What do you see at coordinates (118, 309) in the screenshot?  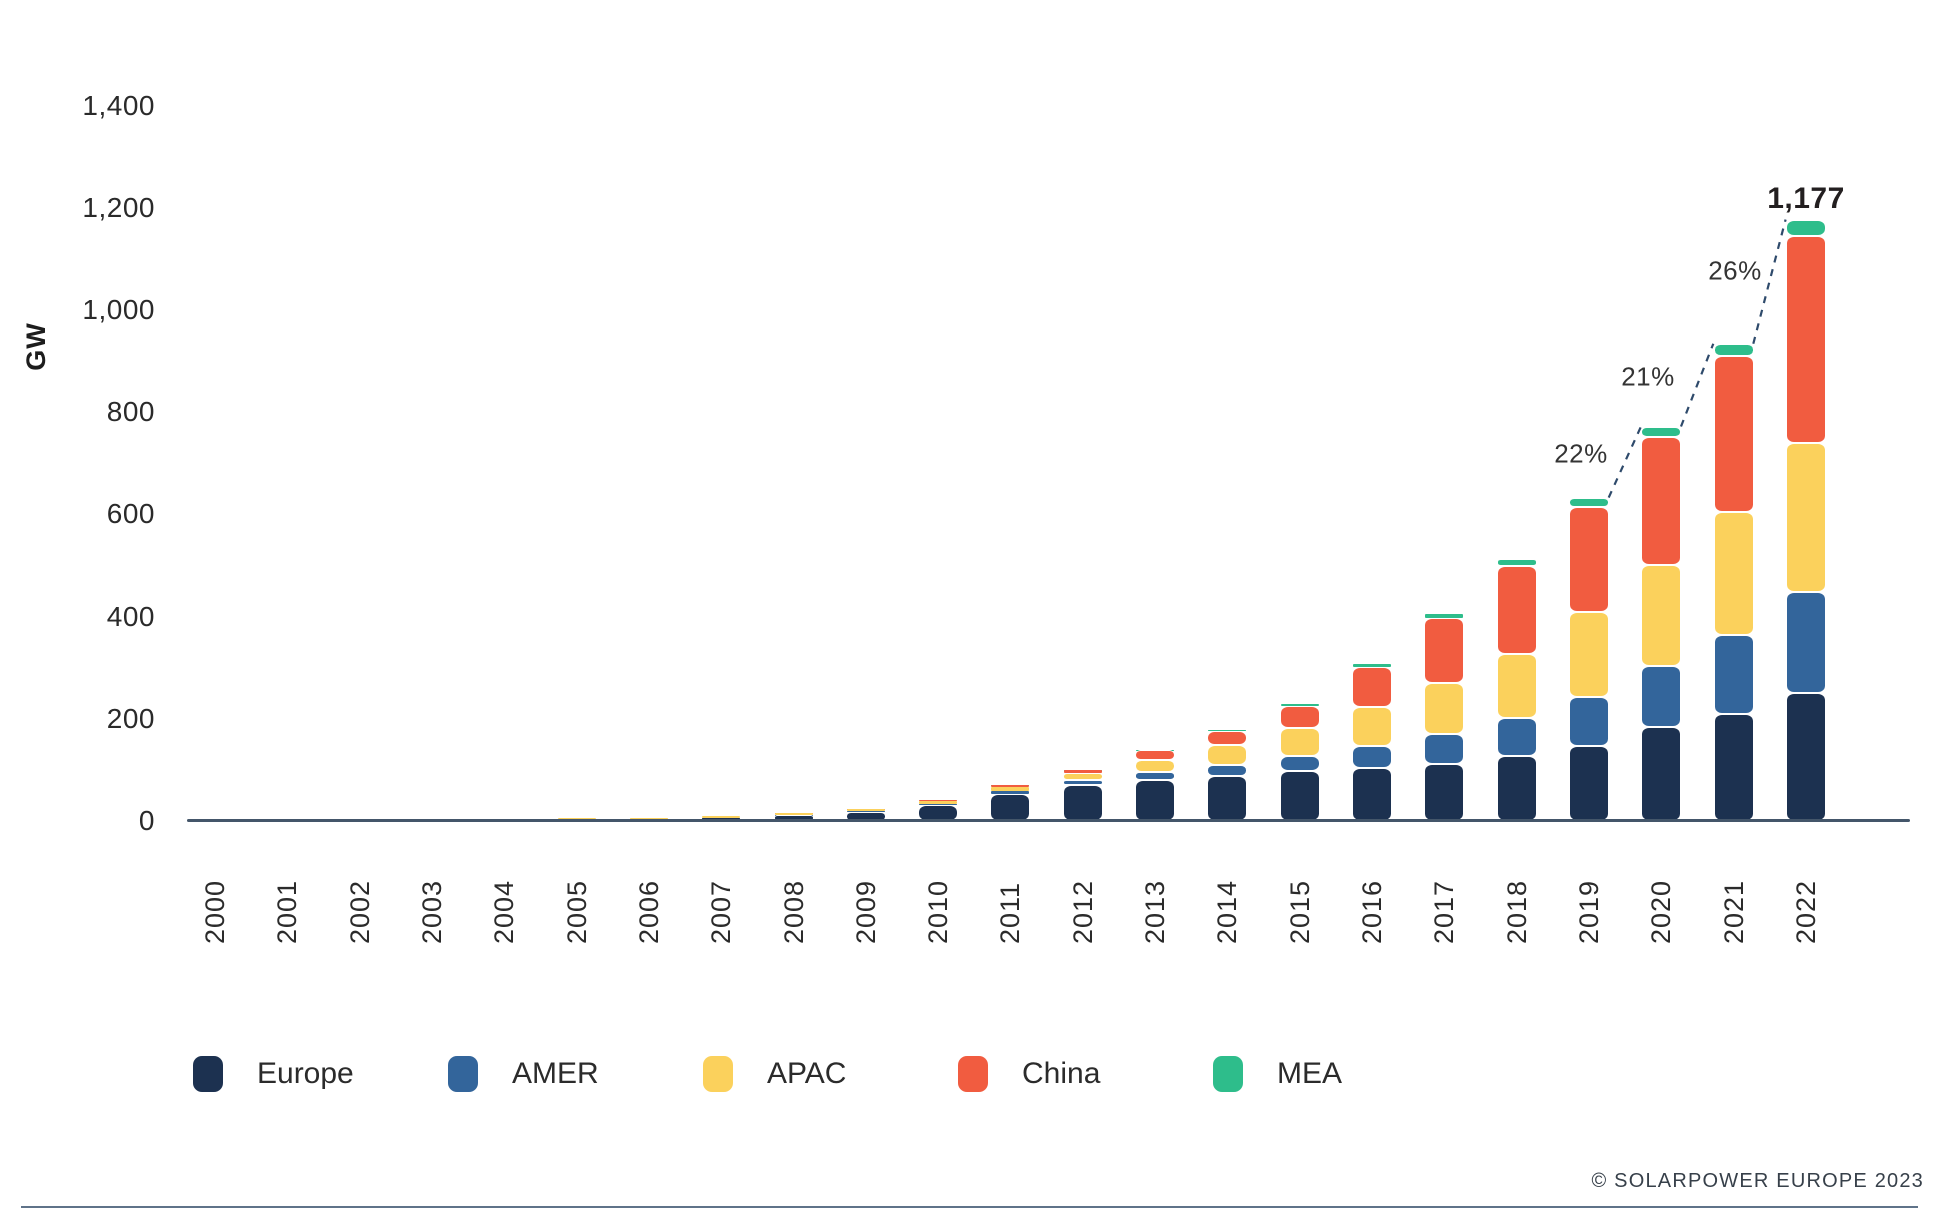 I see `y-tick-label: 1,000` at bounding box center [118, 309].